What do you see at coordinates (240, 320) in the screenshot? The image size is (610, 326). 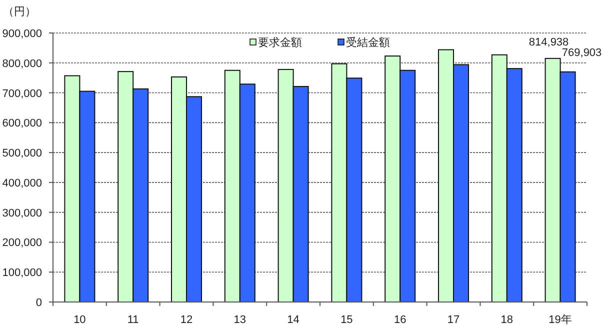 I see `x-tick-label: 13` at bounding box center [240, 320].